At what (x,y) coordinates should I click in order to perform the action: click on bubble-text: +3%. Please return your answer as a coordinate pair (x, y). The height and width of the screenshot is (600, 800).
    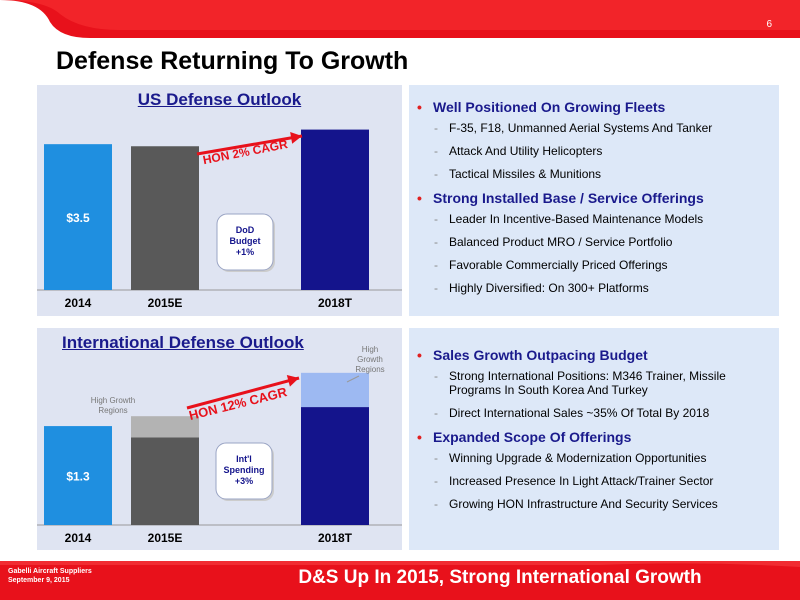
    Looking at the image, I should click on (244, 481).